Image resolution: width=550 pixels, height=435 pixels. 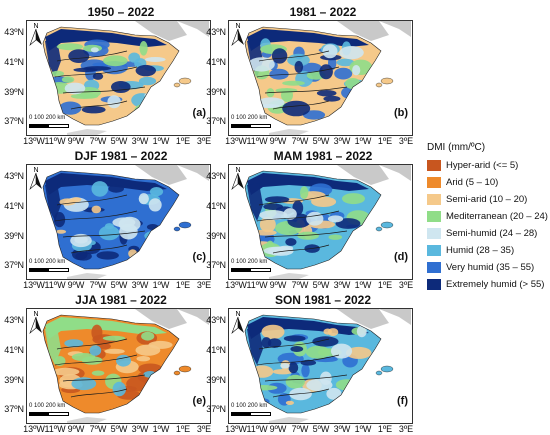 What do you see at coordinates (289, 132) in the screenshot?
I see `africa-region` at bounding box center [289, 132].